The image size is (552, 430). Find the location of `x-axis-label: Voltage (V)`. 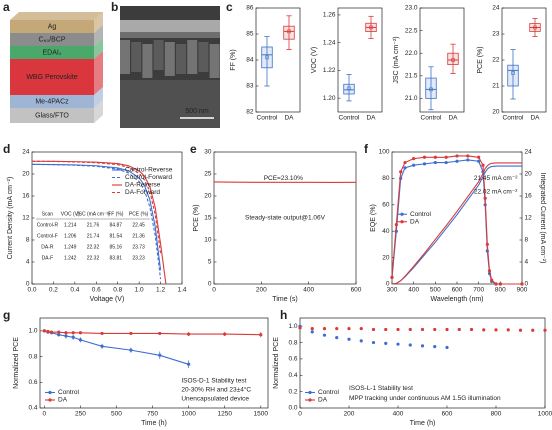

x-axis-label: Voltage (V) is located at coordinates (107, 299).